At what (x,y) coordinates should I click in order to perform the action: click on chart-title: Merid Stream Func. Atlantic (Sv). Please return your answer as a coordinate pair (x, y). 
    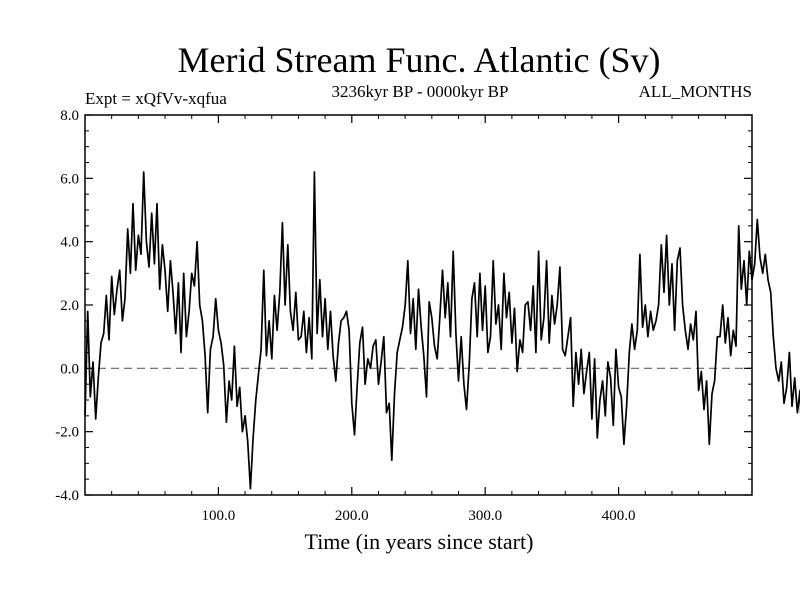
    Looking at the image, I should click on (419, 60).